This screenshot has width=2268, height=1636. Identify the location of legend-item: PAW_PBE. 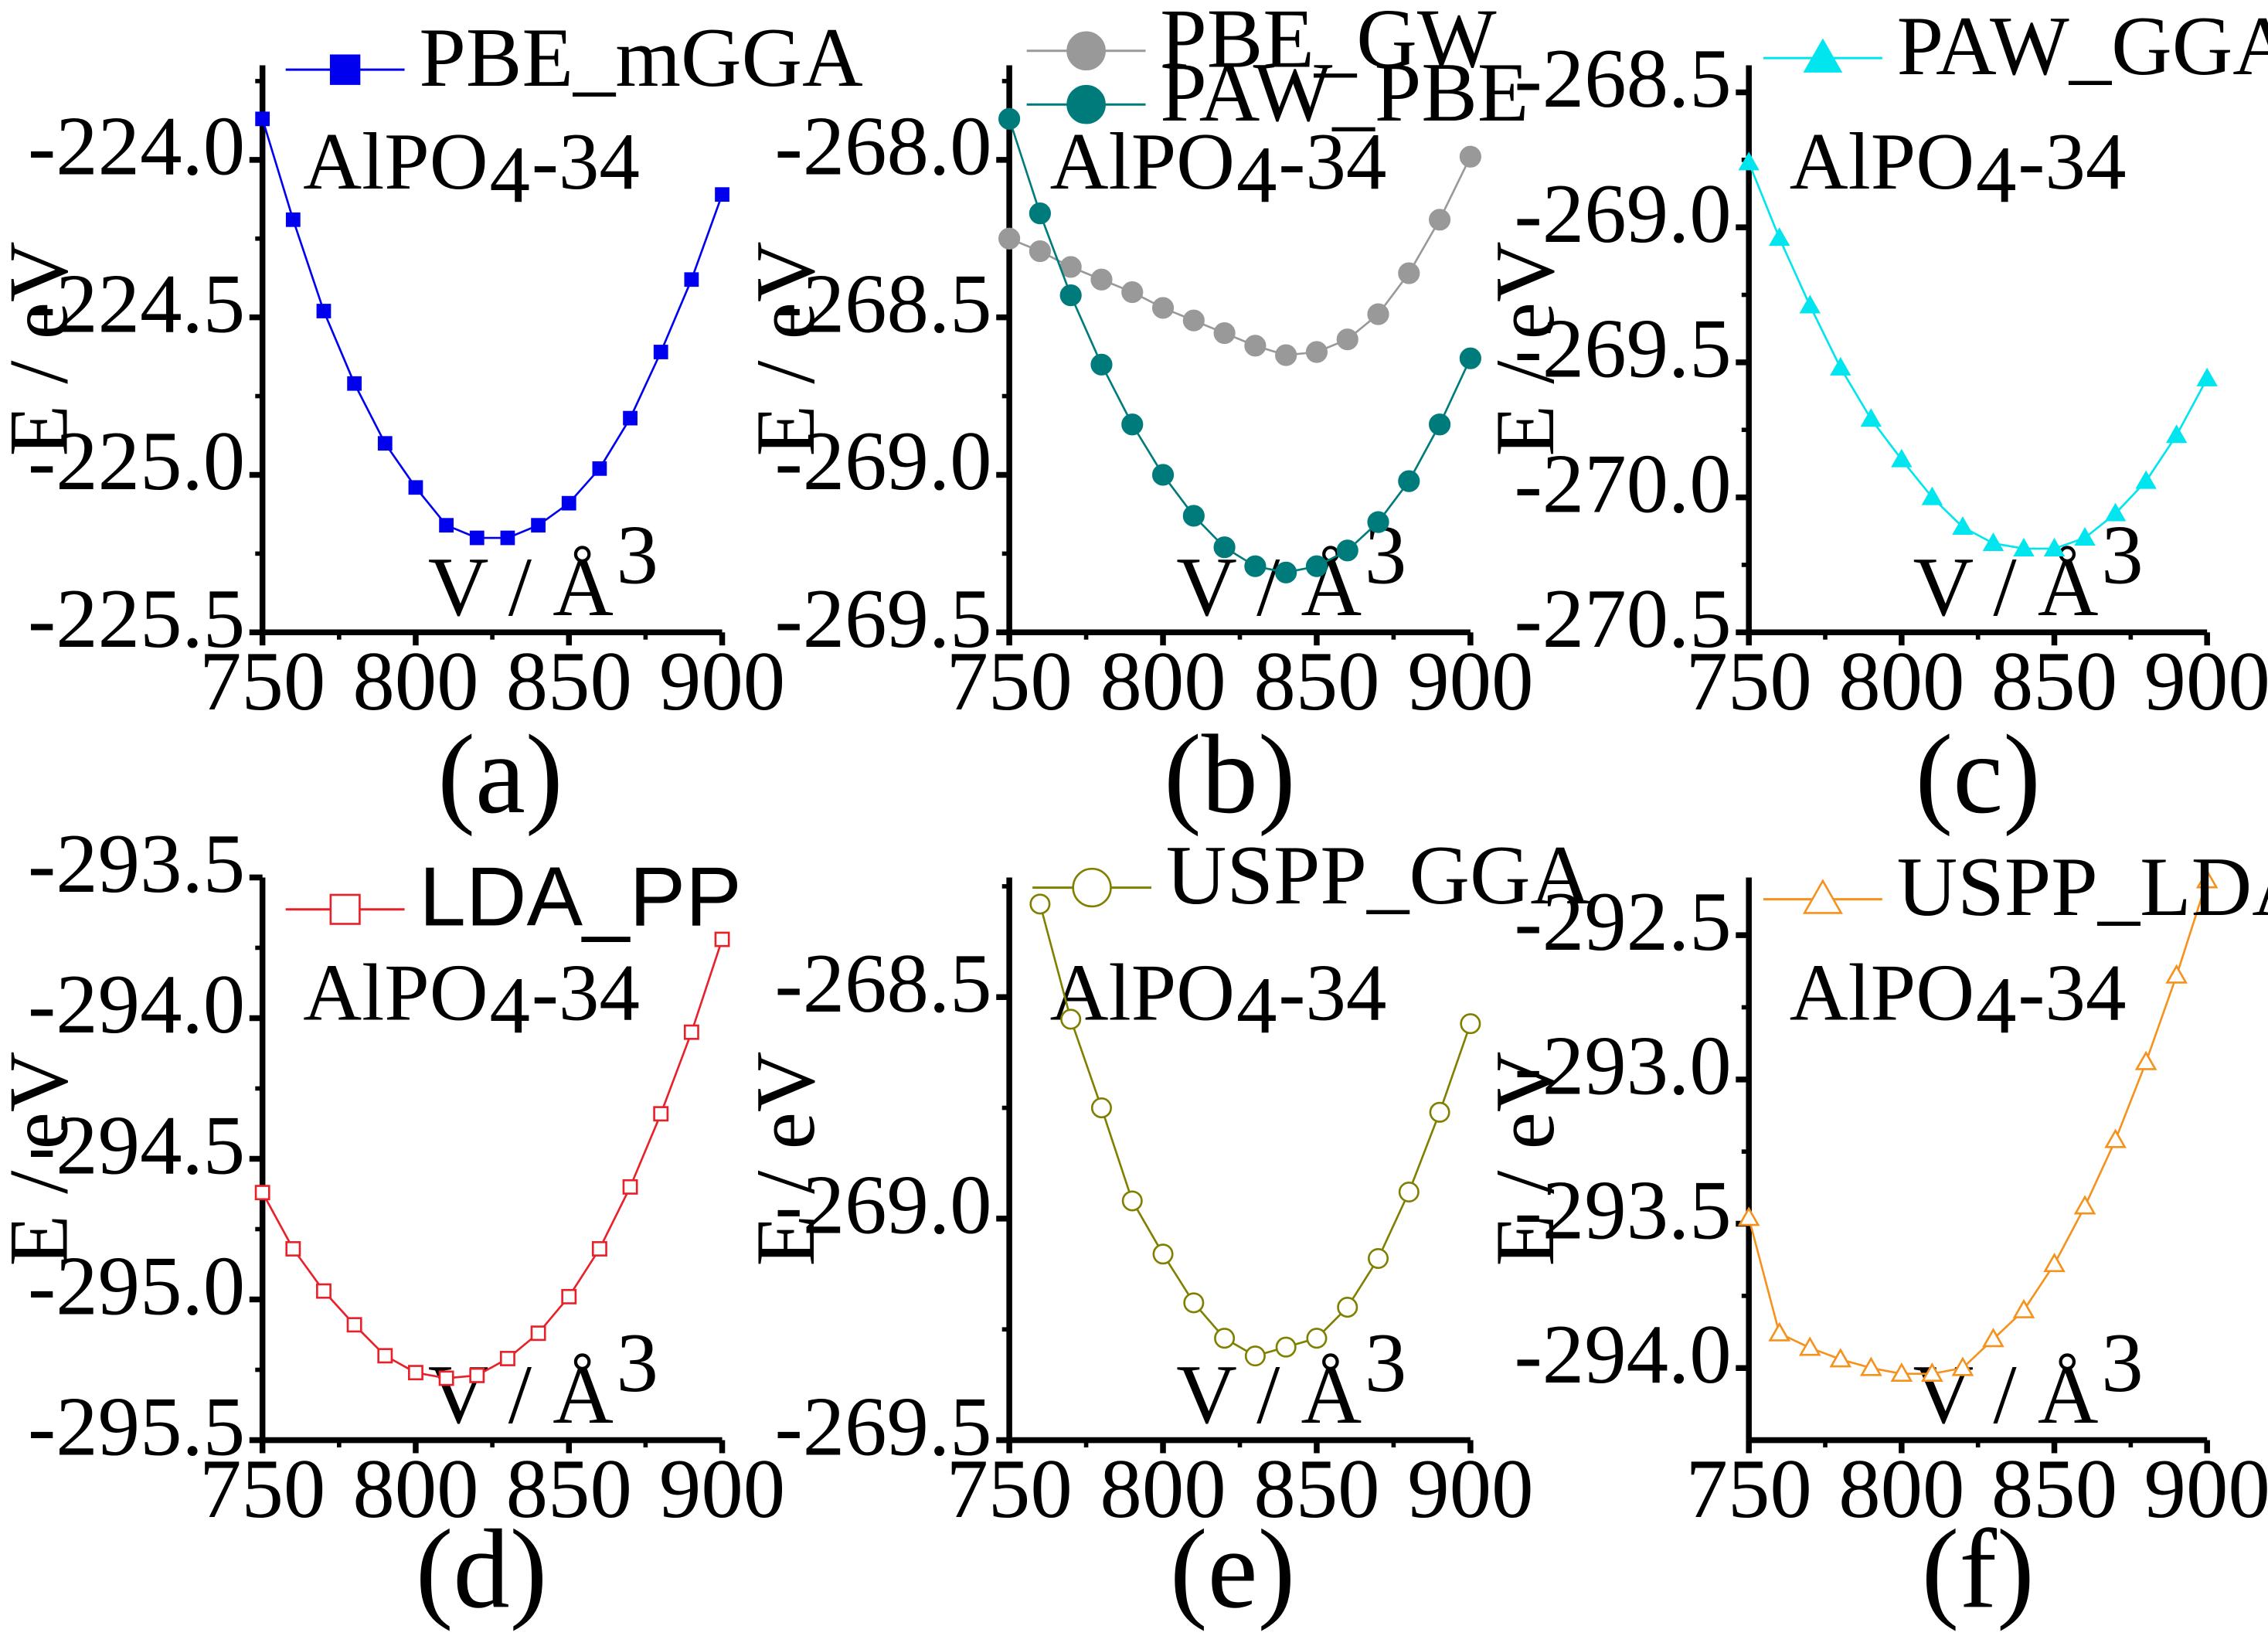
(1277, 93).